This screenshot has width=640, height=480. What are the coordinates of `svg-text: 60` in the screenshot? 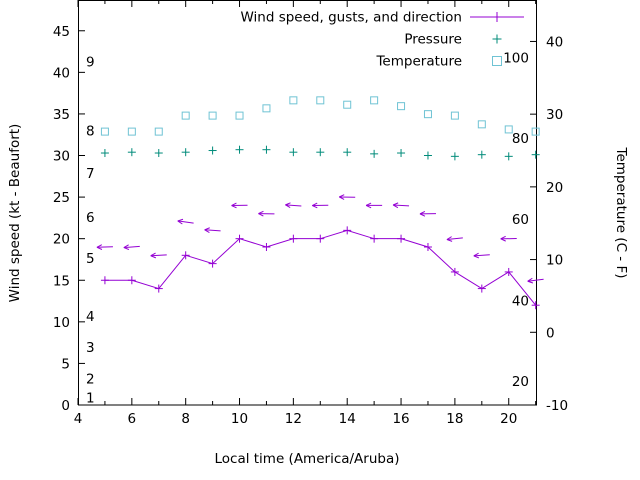 It's located at (520, 220).